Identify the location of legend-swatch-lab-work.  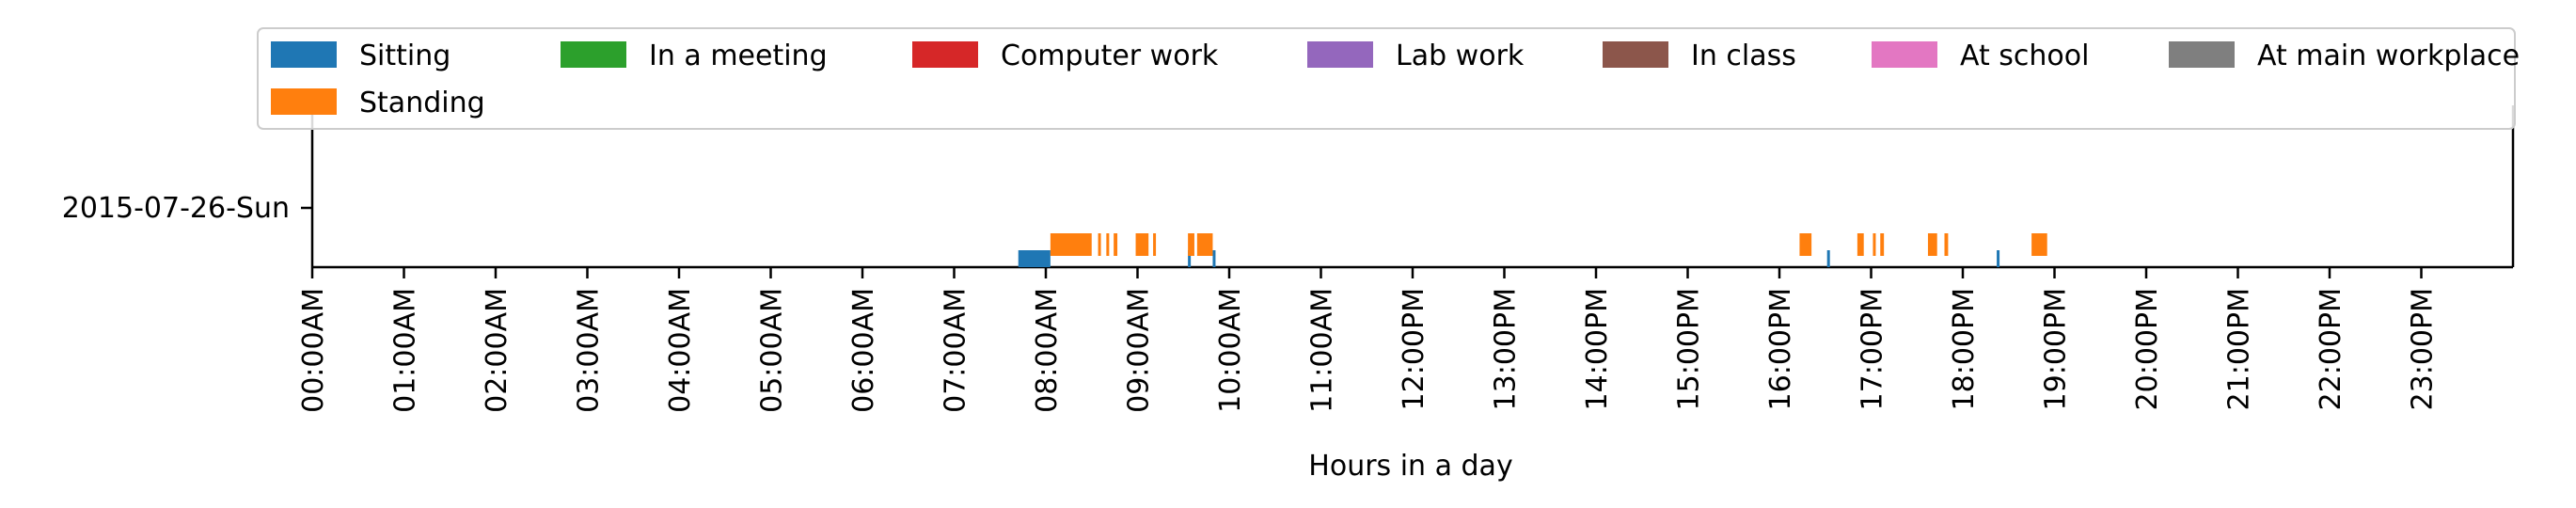
(1340, 55).